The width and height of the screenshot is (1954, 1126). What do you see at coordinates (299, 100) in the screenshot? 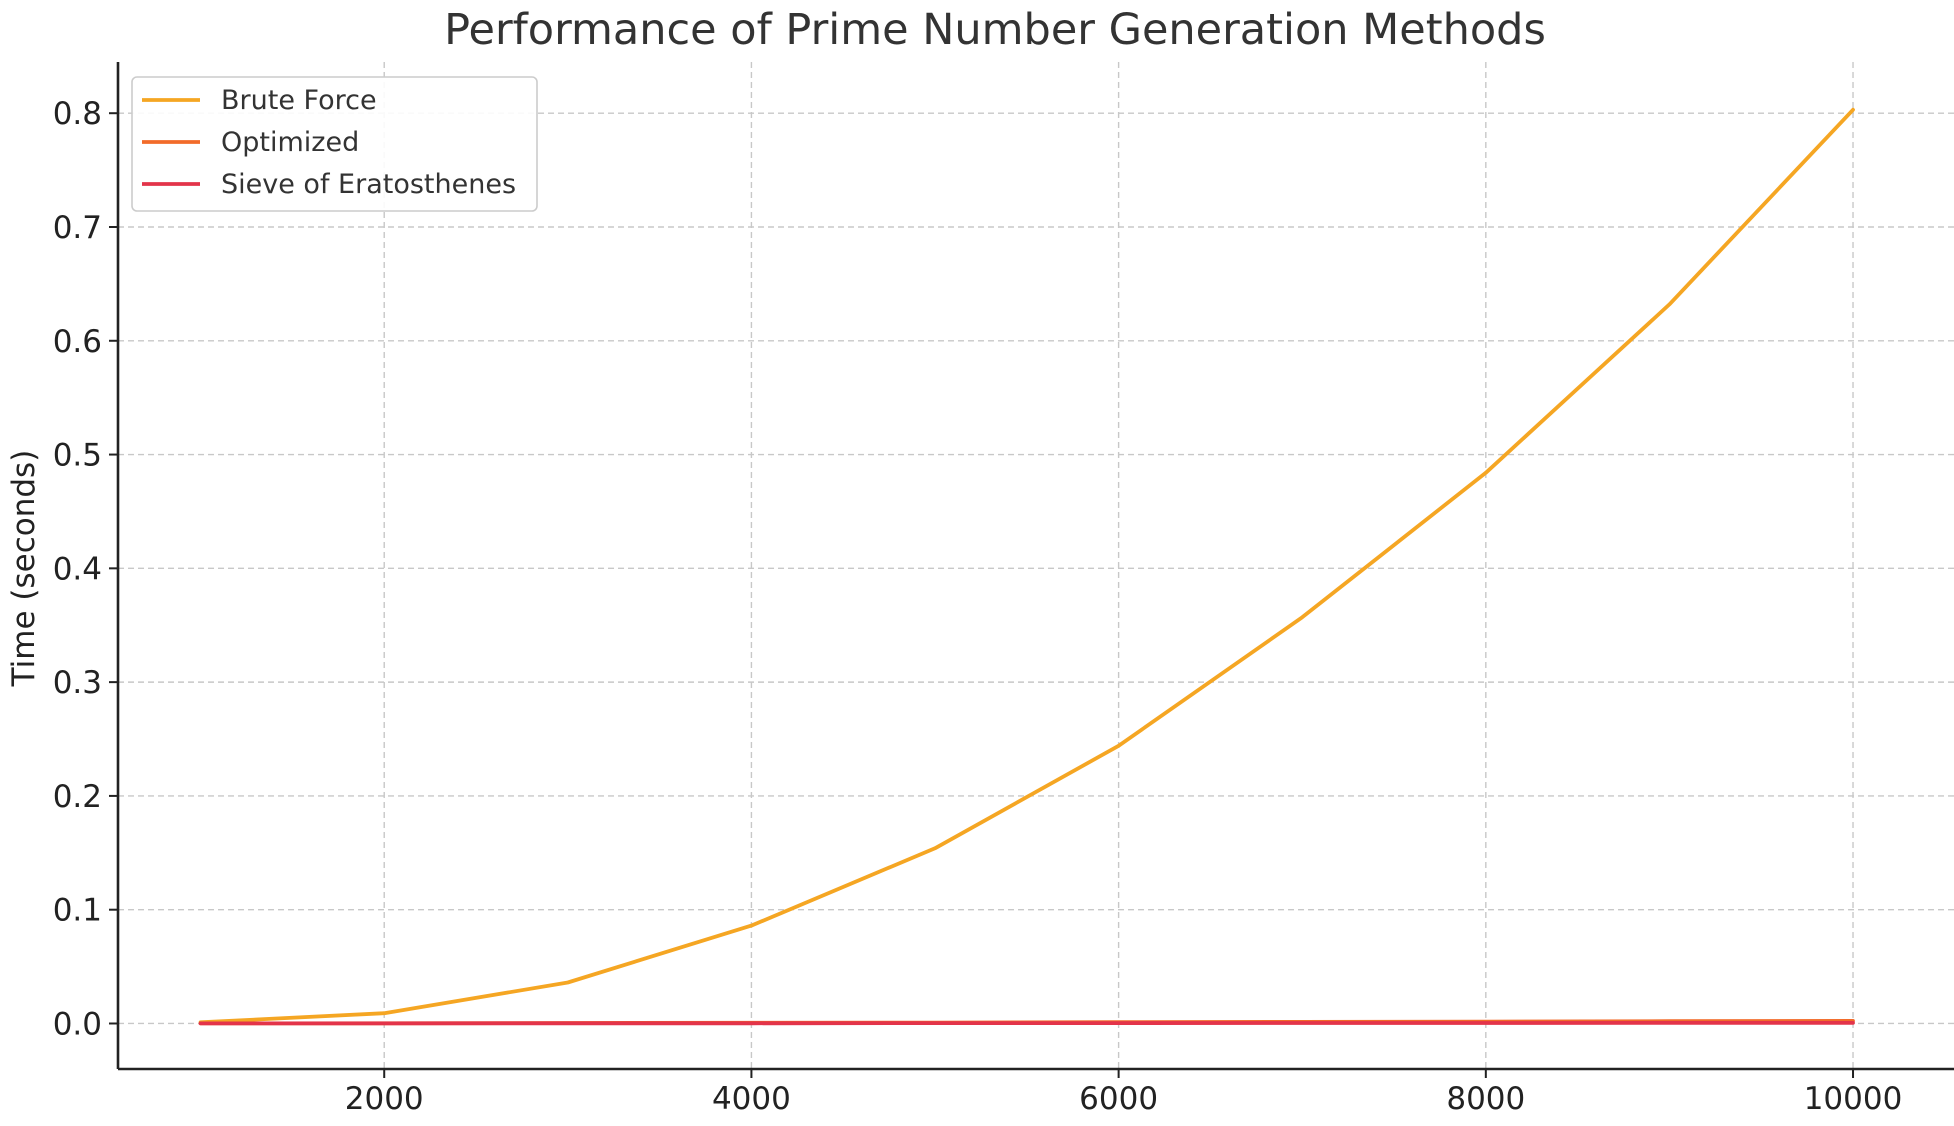
I see `legend-label-1: Brute Force` at bounding box center [299, 100].